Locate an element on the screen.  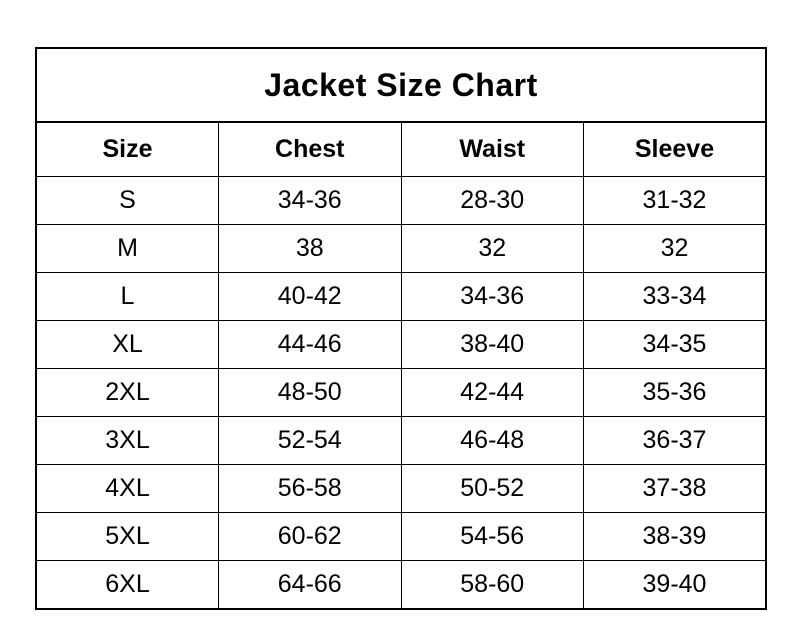
column-header-sleeve: Sleeve is located at coordinates (675, 149).